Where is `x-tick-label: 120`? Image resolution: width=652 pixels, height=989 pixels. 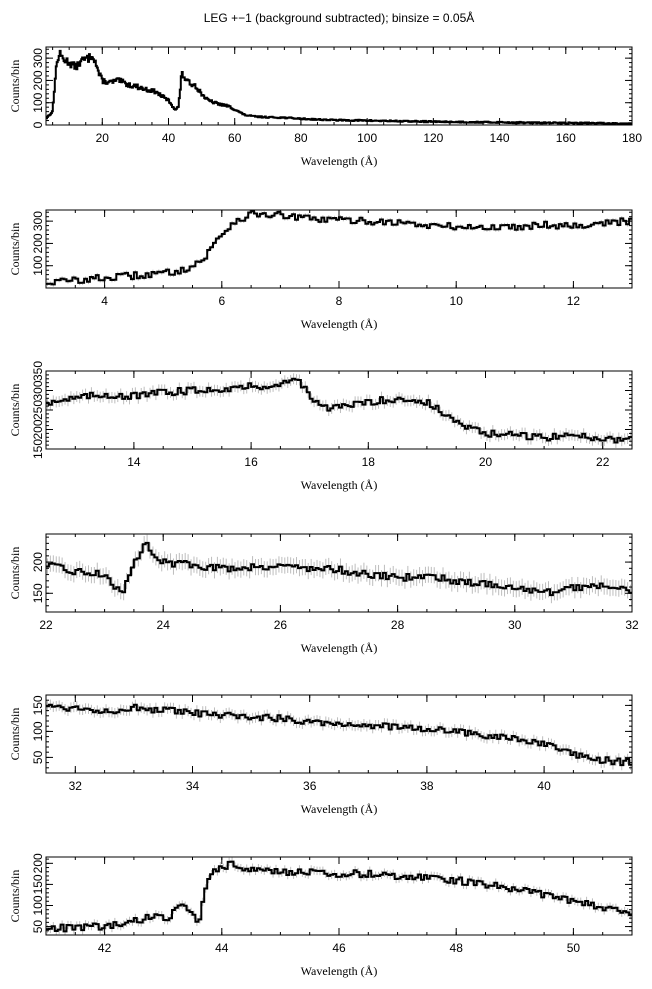 x-tick-label: 120 is located at coordinates (433, 138).